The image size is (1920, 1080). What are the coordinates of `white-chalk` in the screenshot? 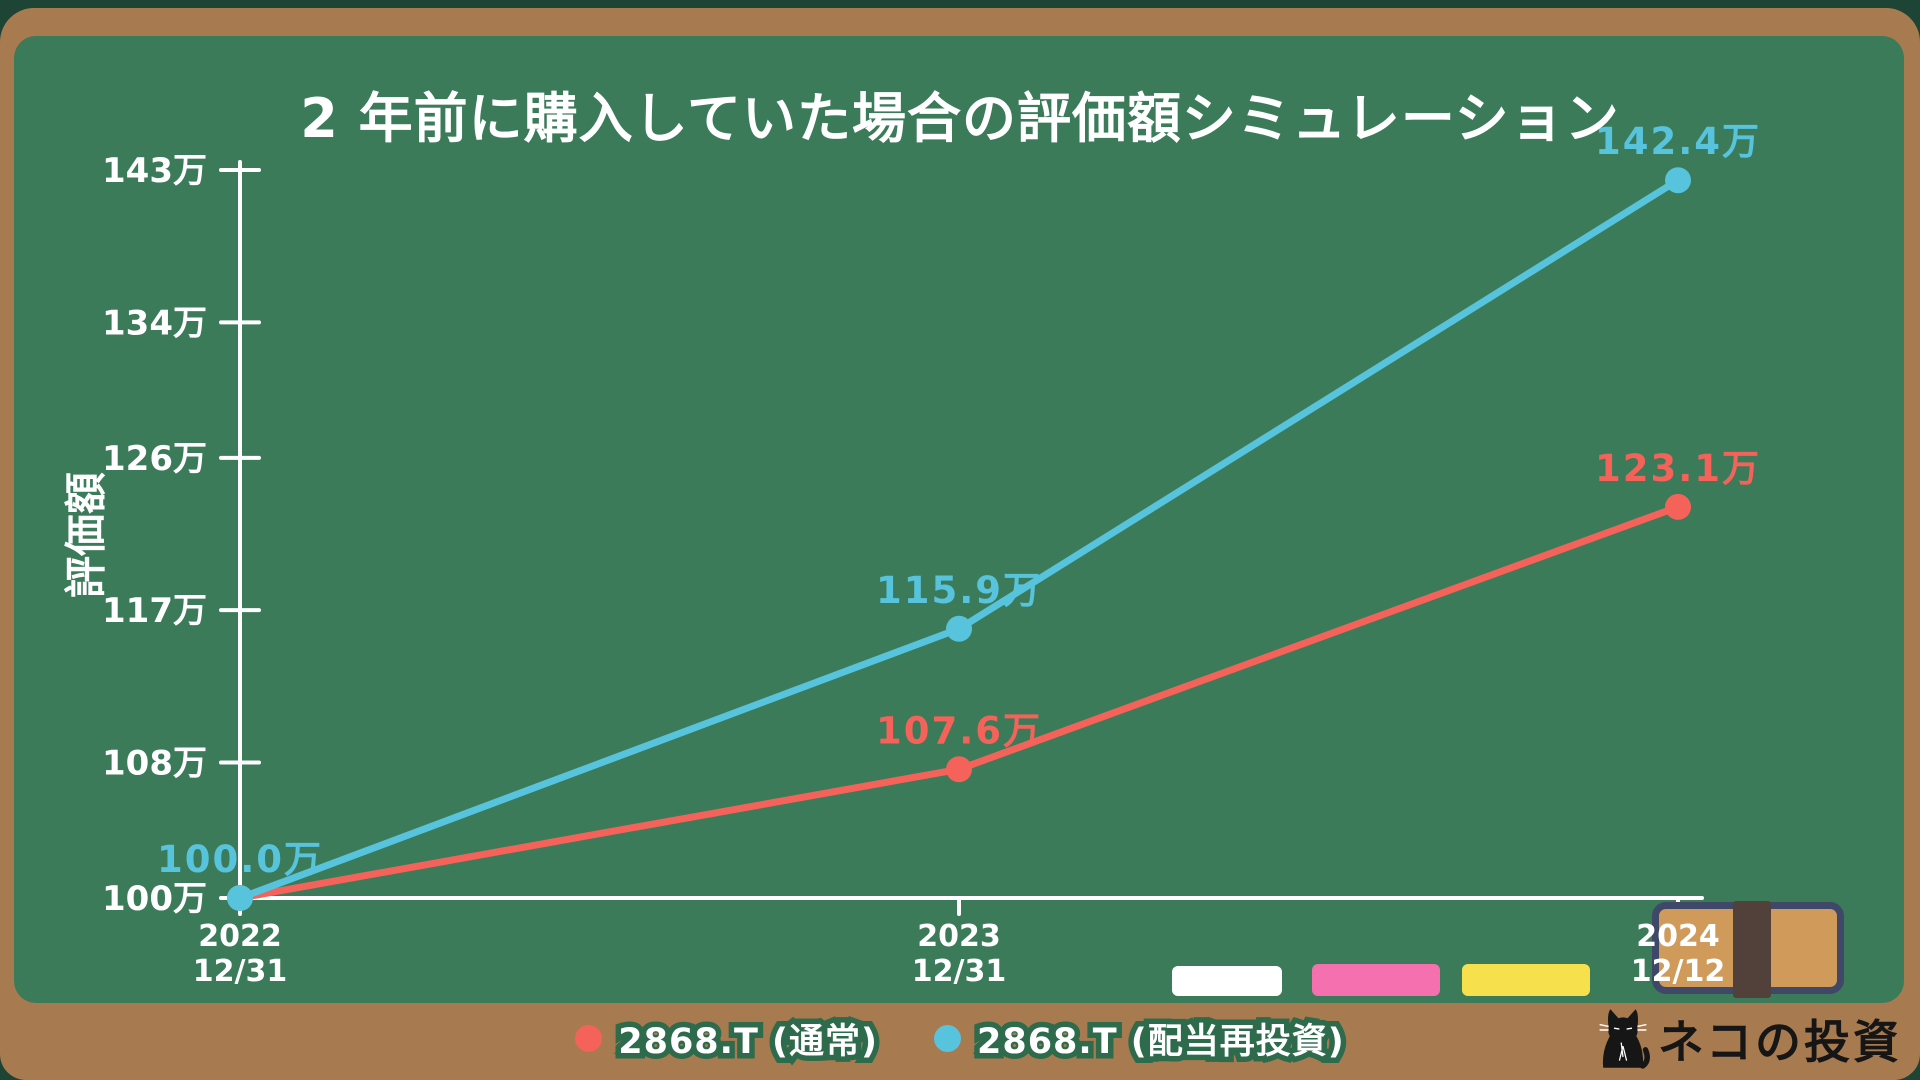 It's located at (1227, 981).